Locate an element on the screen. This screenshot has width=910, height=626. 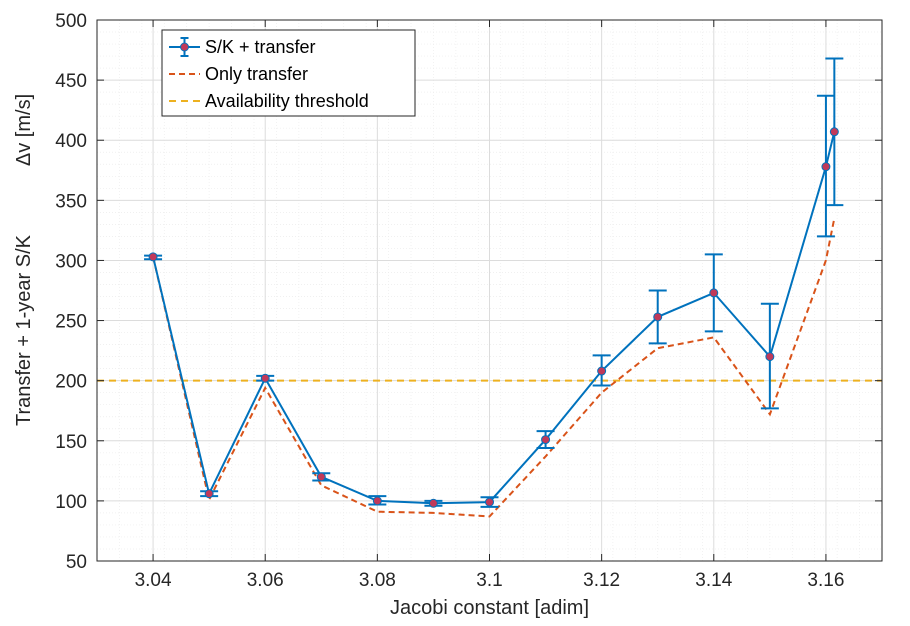
y-tick-label: 300 is located at coordinates (71, 261).